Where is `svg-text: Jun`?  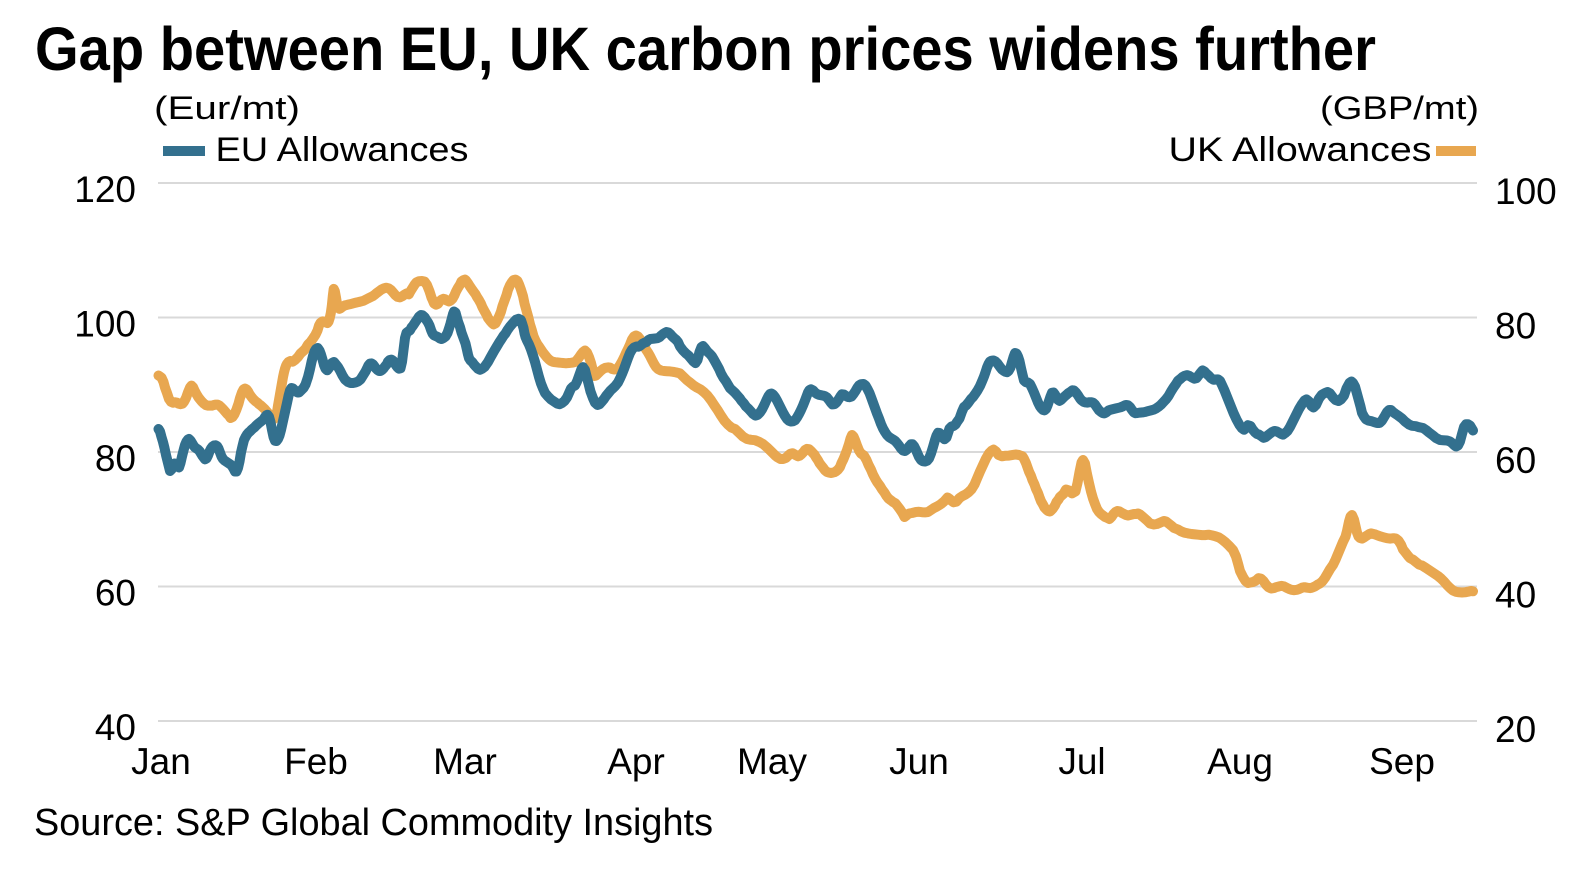
svg-text: Jun is located at coordinates (919, 761).